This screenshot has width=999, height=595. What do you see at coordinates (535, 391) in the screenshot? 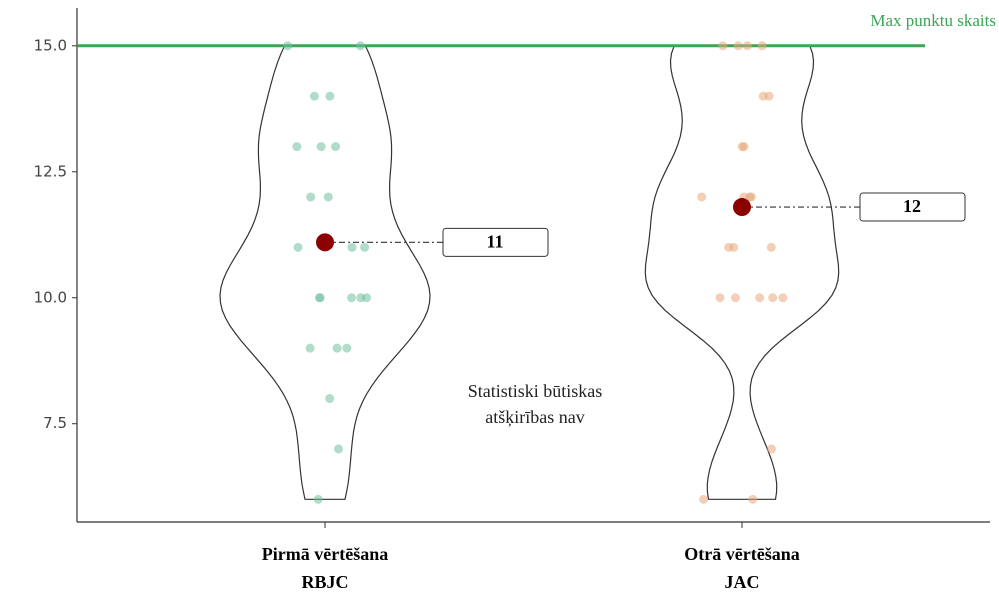
I see `annotation: Statistiski būtiskas` at bounding box center [535, 391].